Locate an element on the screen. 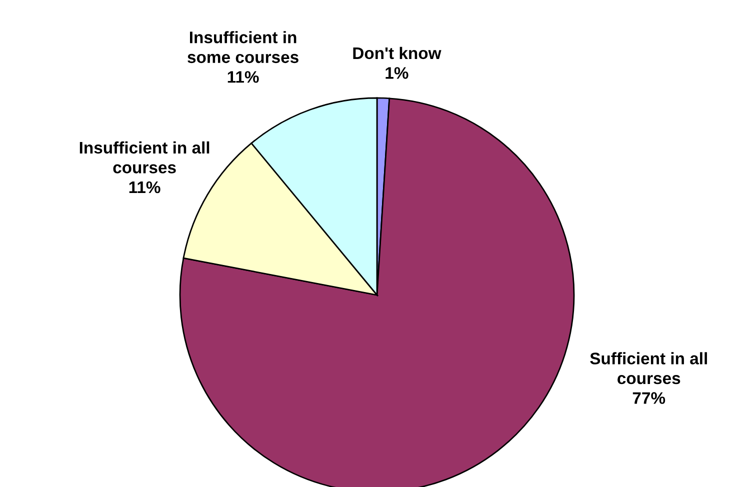 This screenshot has height=487, width=747. slice-label: Insufficient in all courses is located at coordinates (145, 157).